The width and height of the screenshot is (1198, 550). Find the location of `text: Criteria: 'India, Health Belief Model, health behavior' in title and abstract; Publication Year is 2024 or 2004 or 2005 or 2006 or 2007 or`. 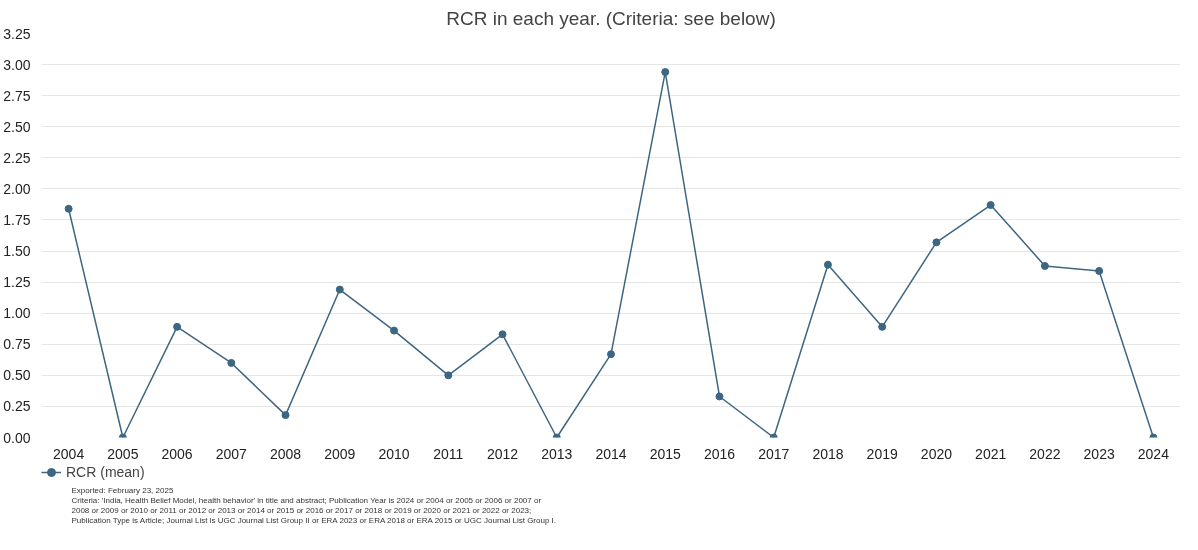

text: Criteria: 'India, Health Belief Model, health behavior' in title and abstract; Publication Year is 2024 or 2004 or 2005 or 2006 or 2007 or is located at coordinates (306, 500).